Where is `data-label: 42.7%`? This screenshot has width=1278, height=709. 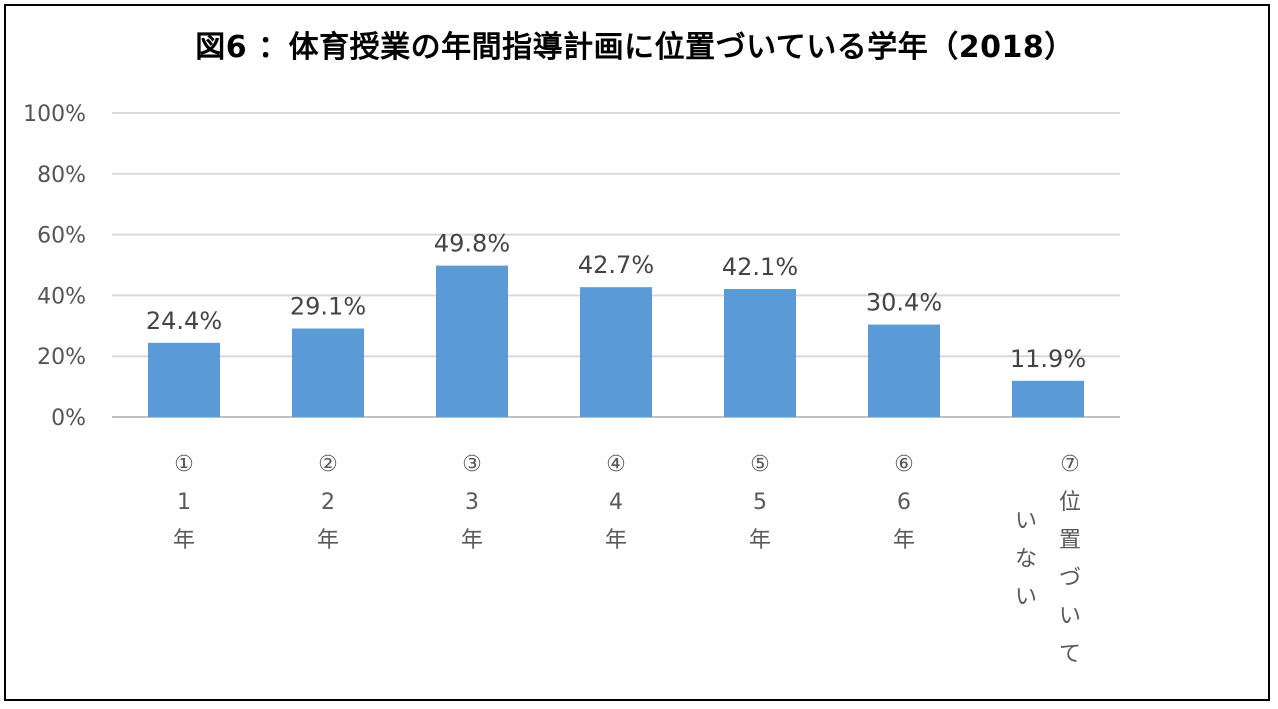 data-label: 42.7% is located at coordinates (616, 265).